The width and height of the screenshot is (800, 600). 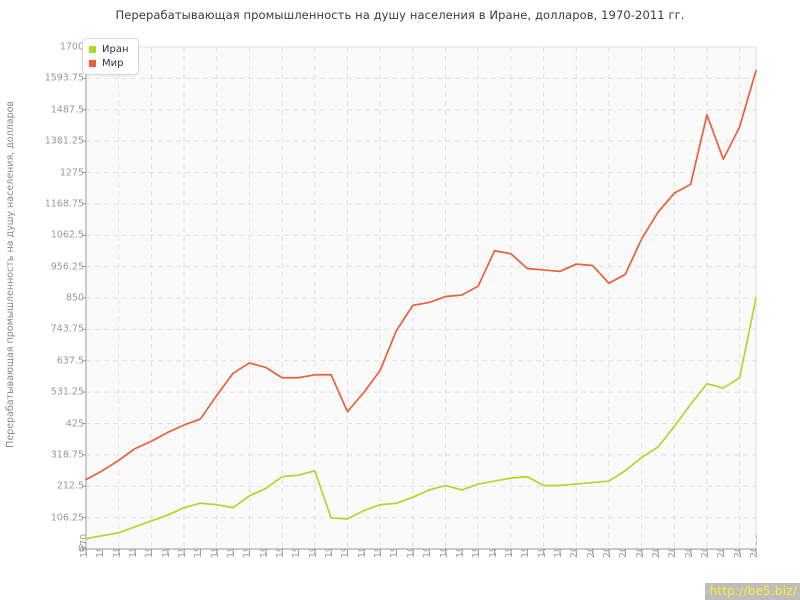 What do you see at coordinates (92, 63) in the screenshot?
I see `legend-swatch-world` at bounding box center [92, 63].